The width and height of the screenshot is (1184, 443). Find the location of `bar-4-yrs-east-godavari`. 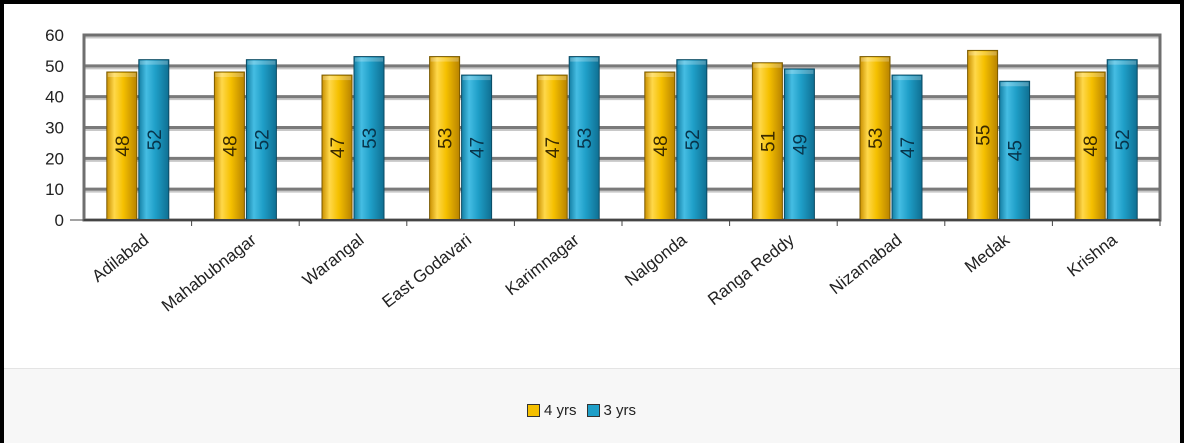

bar-4-yrs-east-godavari is located at coordinates (445, 138).